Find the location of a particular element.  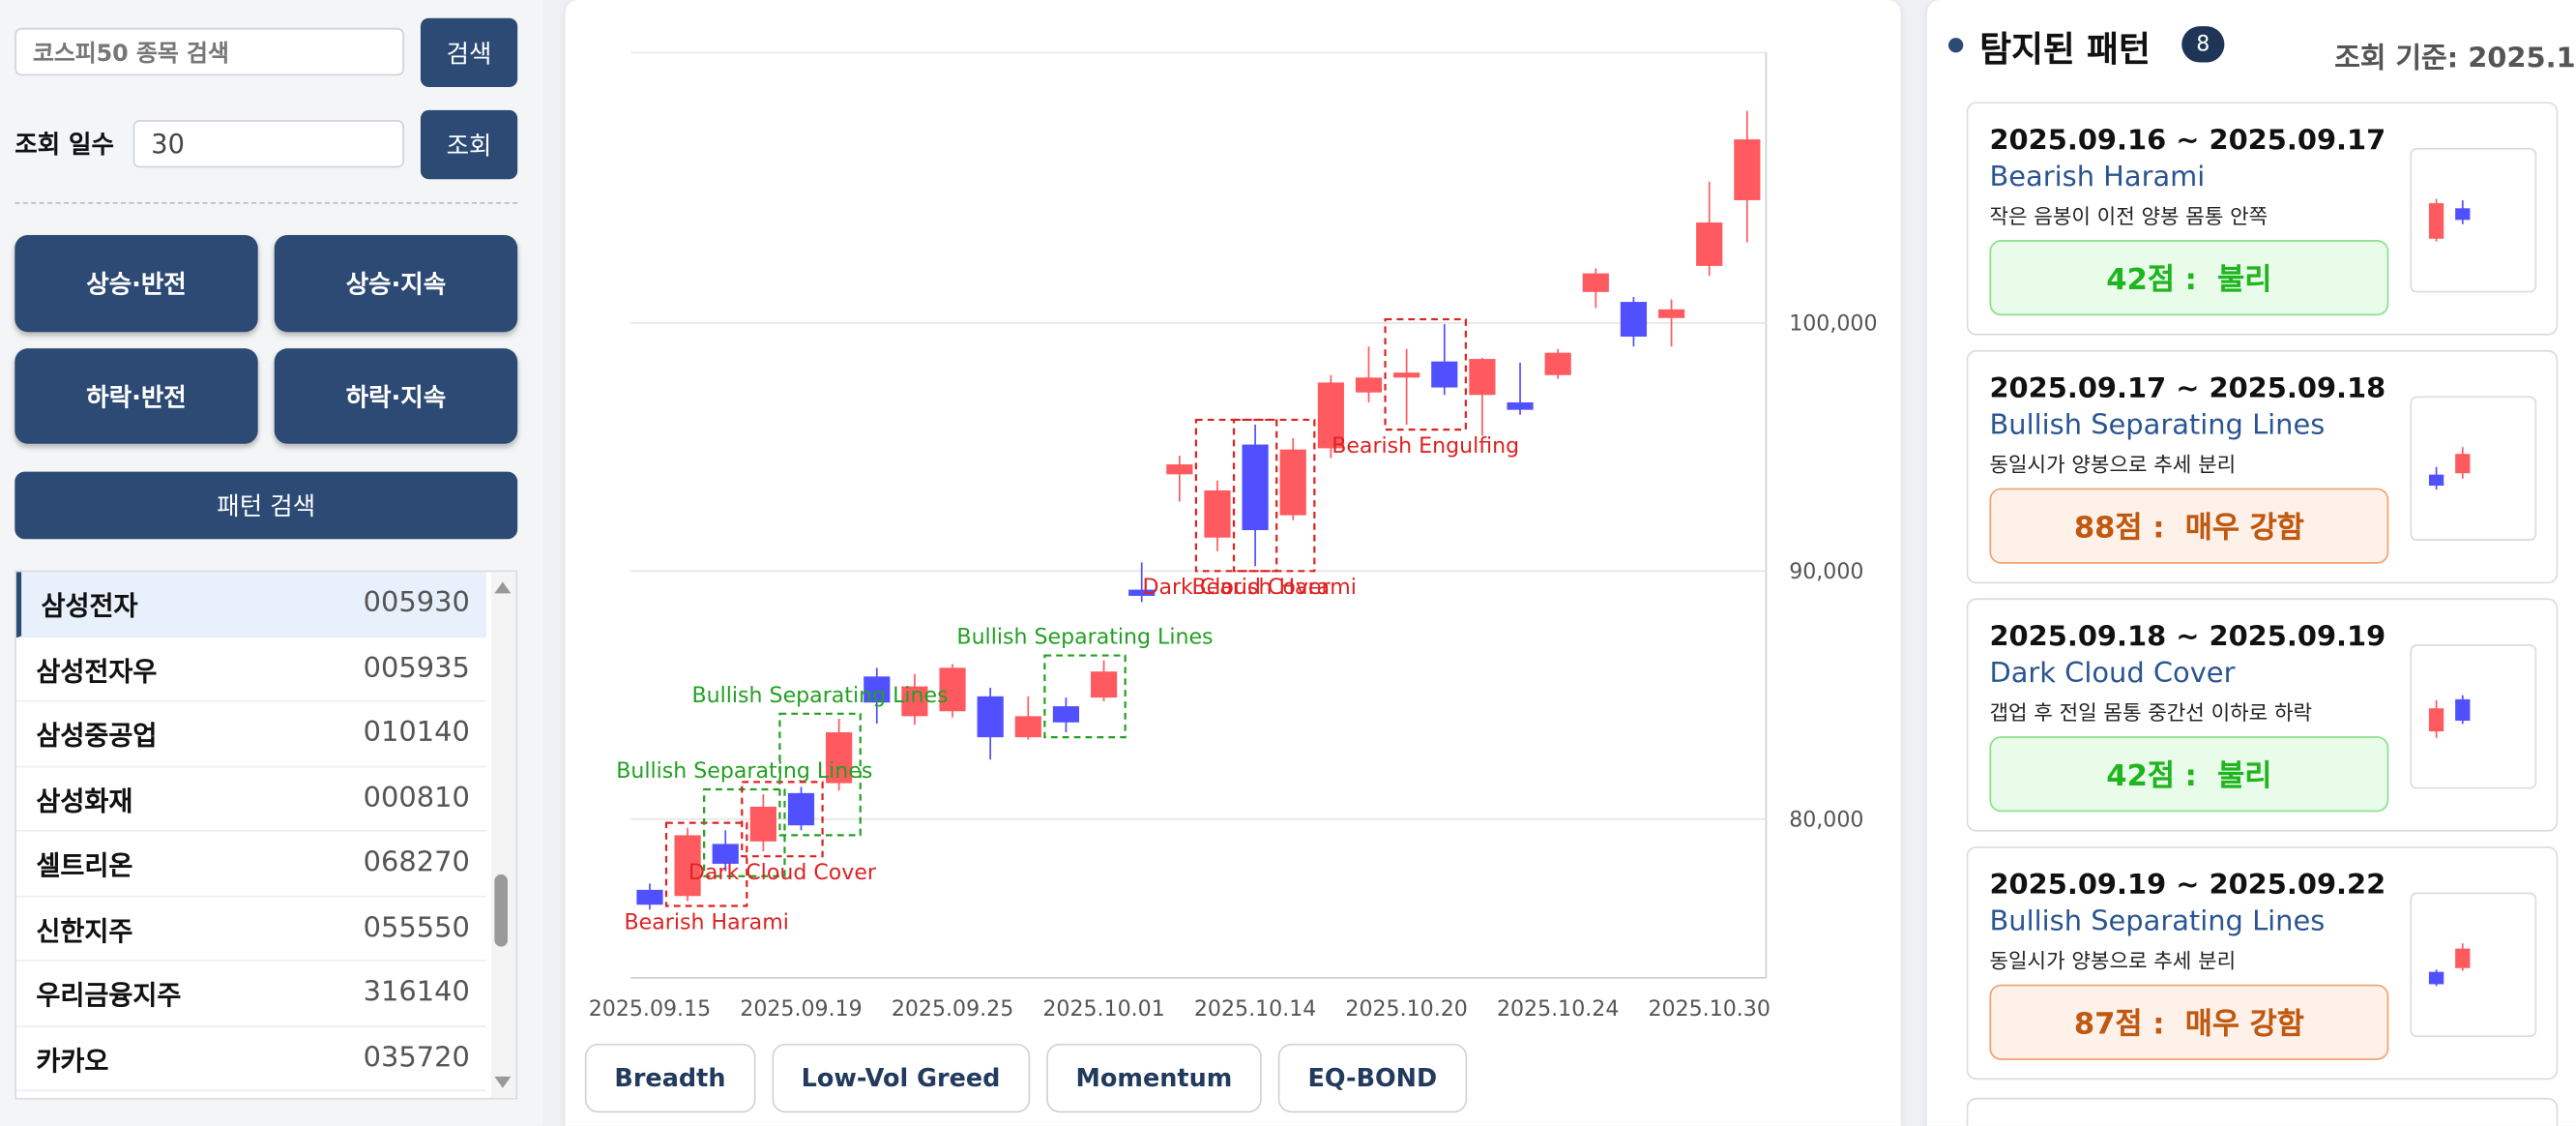

days-input: 30 is located at coordinates (268, 144).